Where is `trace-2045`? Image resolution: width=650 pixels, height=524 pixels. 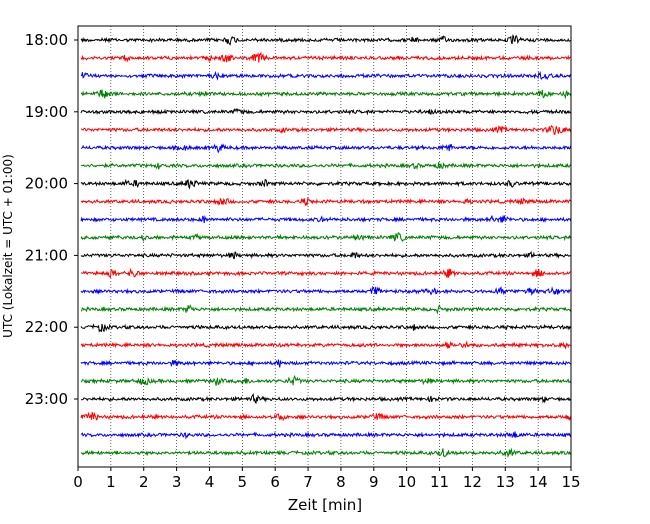 trace-2045 is located at coordinates (326, 237).